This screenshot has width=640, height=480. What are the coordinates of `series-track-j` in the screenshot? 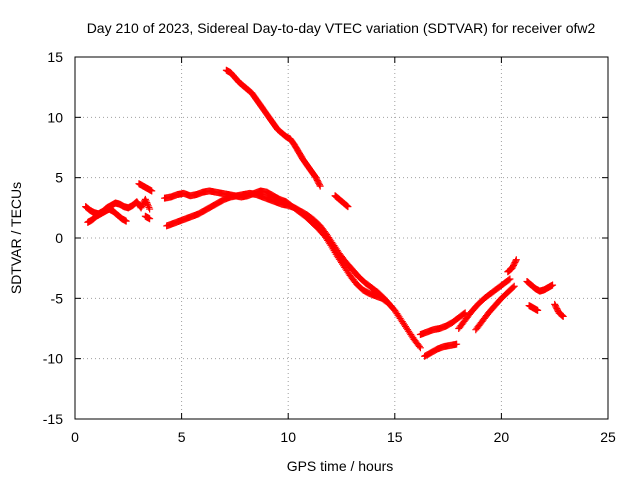 It's located at (441, 350).